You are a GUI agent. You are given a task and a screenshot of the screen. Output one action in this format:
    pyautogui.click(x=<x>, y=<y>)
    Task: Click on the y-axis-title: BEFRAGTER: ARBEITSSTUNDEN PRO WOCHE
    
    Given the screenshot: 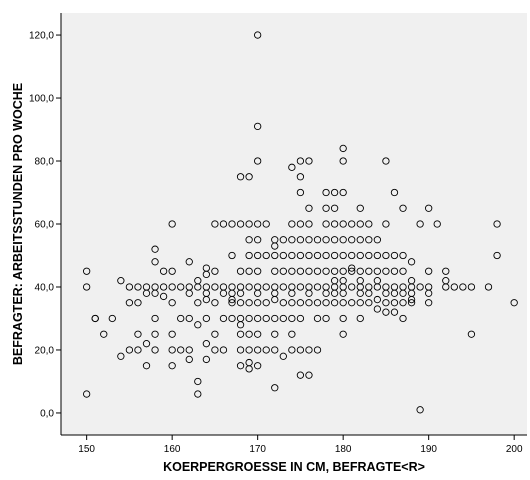 What is the action you would take?
    pyautogui.click(x=18, y=224)
    